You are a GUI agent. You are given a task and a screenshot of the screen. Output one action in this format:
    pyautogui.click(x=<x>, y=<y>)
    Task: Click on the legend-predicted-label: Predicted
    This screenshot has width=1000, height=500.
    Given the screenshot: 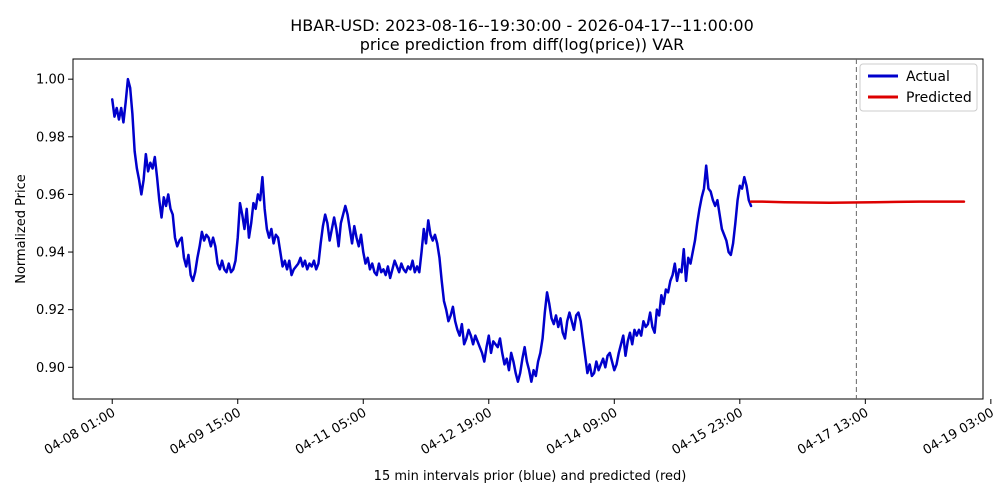 What is the action you would take?
    pyautogui.click(x=939, y=98)
    